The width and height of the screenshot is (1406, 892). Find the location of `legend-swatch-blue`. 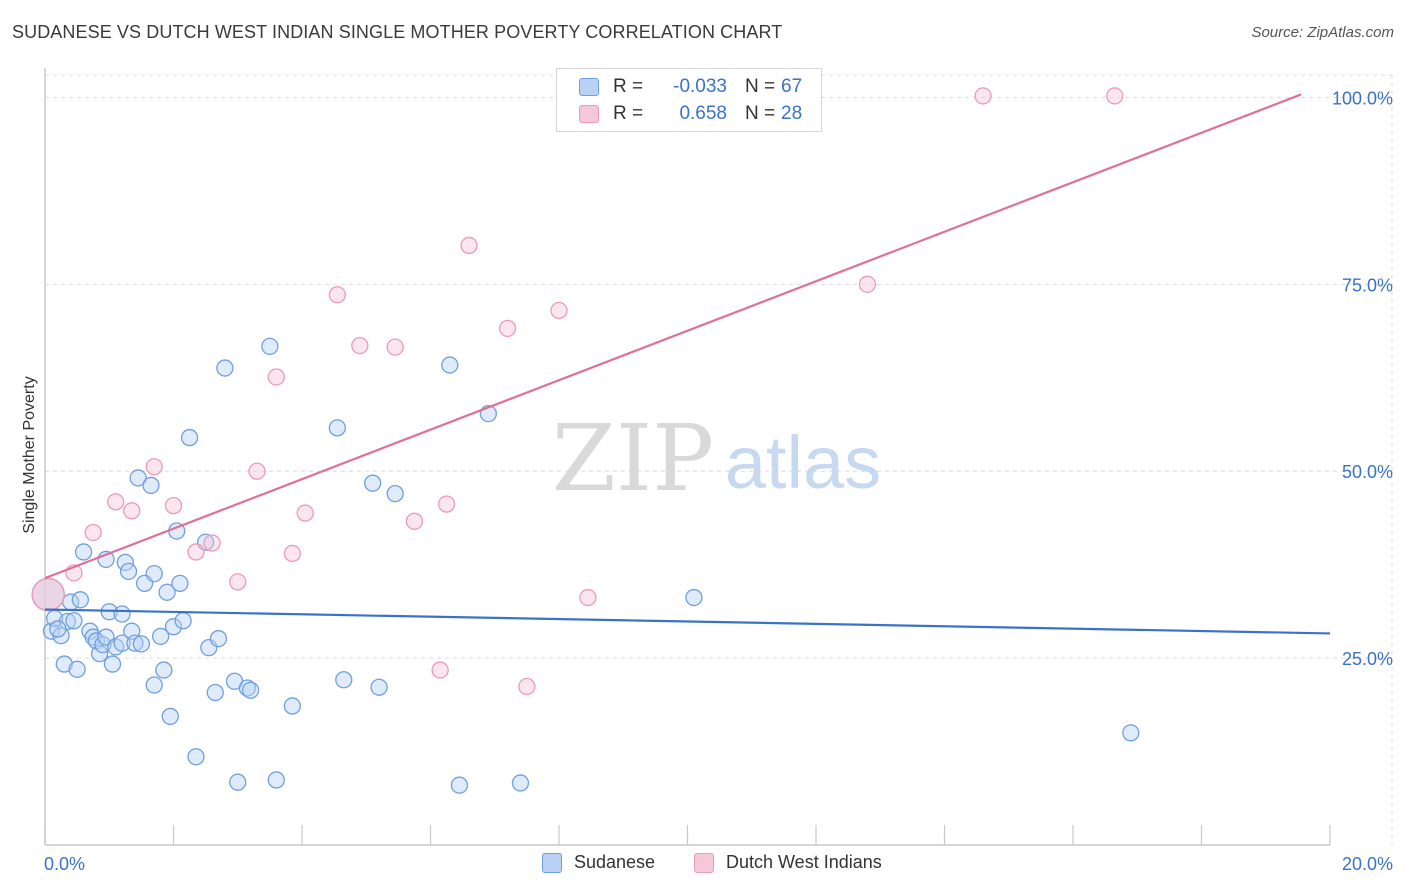

legend-swatch-blue is located at coordinates (589, 87).